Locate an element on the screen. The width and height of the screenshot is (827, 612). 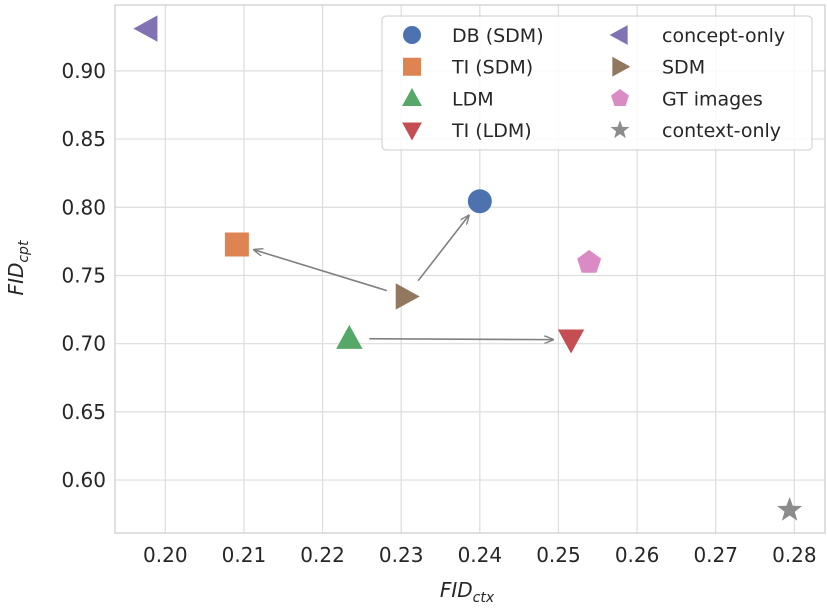
point-db-sdm is located at coordinates (479, 201).